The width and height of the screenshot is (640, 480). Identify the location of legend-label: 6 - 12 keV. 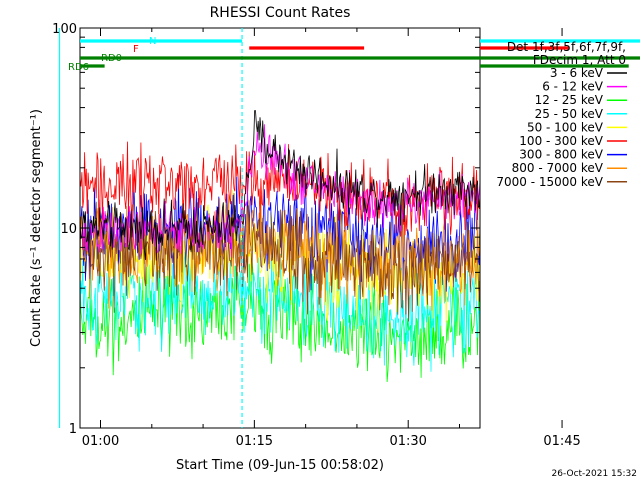
(573, 87).